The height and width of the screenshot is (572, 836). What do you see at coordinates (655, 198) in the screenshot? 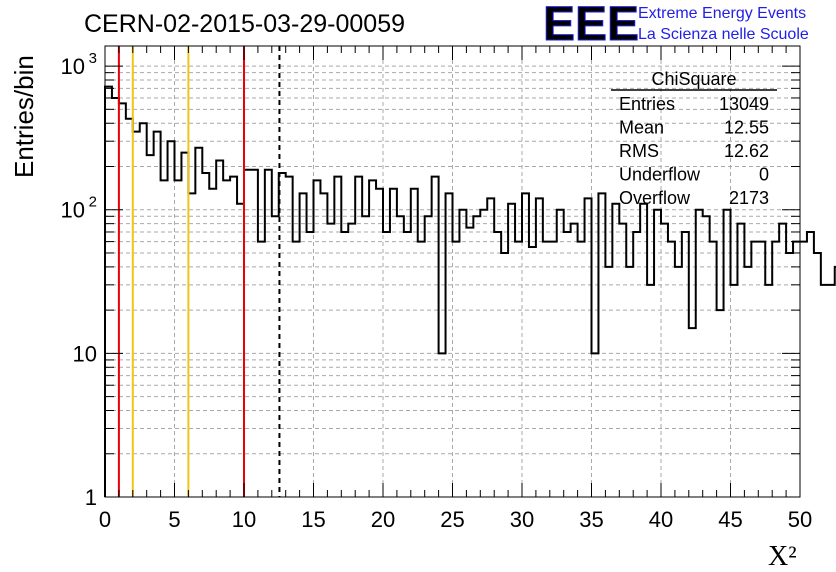
I see `stats-label: Overflow` at bounding box center [655, 198].